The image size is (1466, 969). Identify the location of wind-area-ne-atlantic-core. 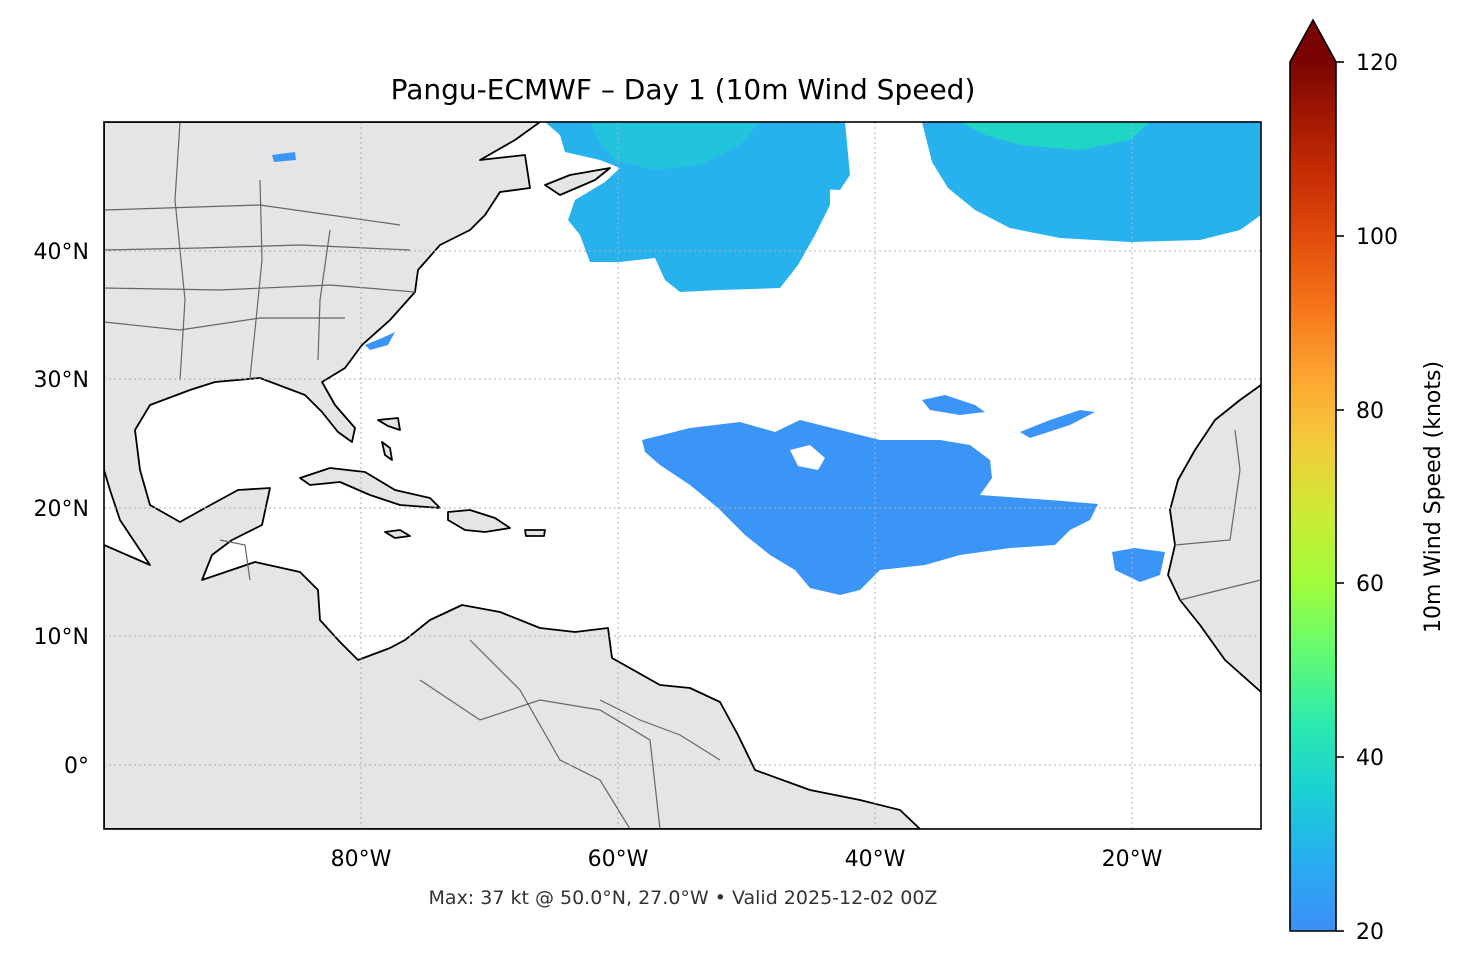
(1055, 136).